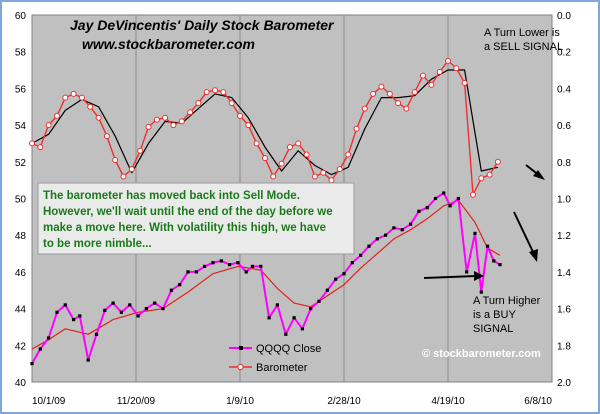 The image size is (600, 414). I want to click on y-left-tick-label: 60, so click(21, 16).